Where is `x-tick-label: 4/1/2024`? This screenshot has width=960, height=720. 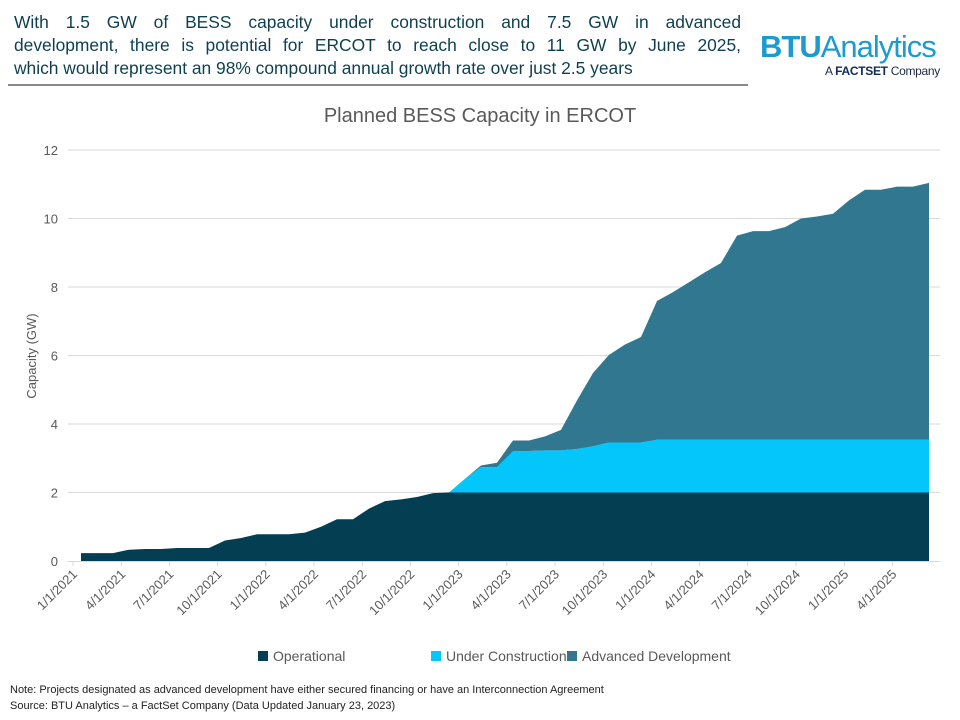 x-tick-label: 4/1/2024 is located at coordinates (683, 590).